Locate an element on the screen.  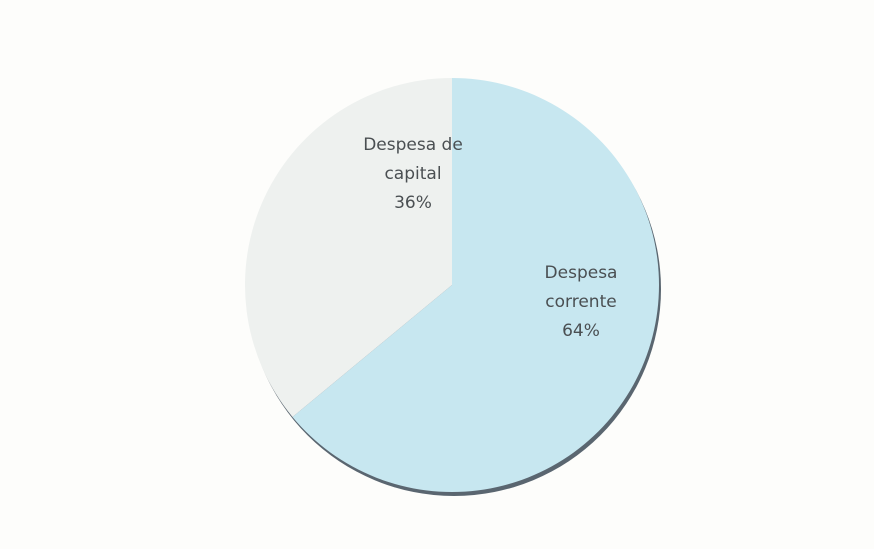
slice-label-2-line-3: 36% is located at coordinates (413, 203).